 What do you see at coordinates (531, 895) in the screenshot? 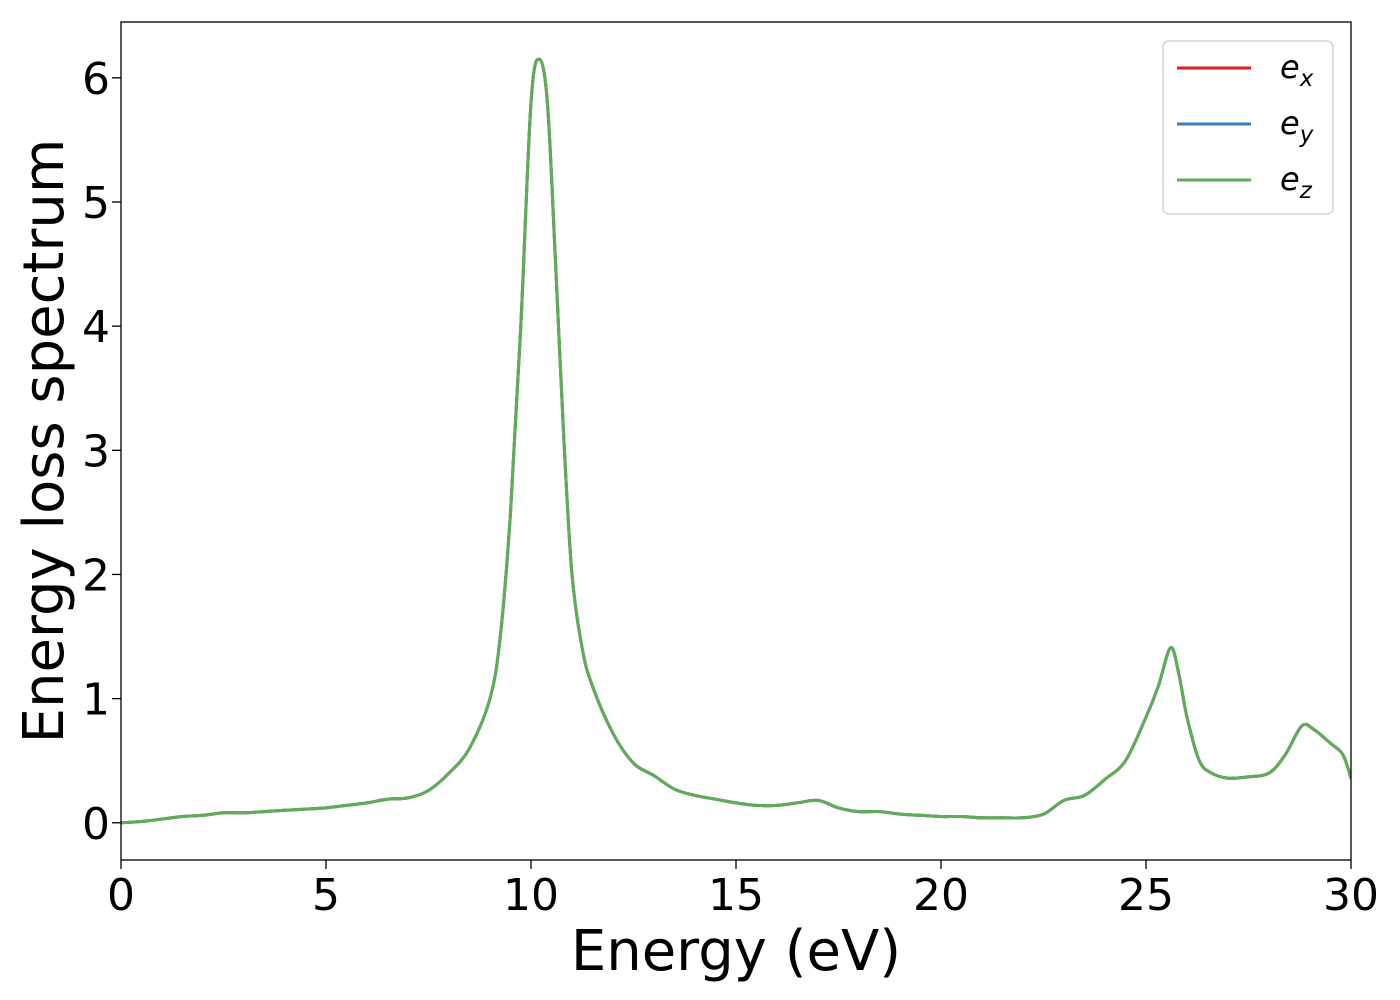
I see `x-tick-label: 10` at bounding box center [531, 895].